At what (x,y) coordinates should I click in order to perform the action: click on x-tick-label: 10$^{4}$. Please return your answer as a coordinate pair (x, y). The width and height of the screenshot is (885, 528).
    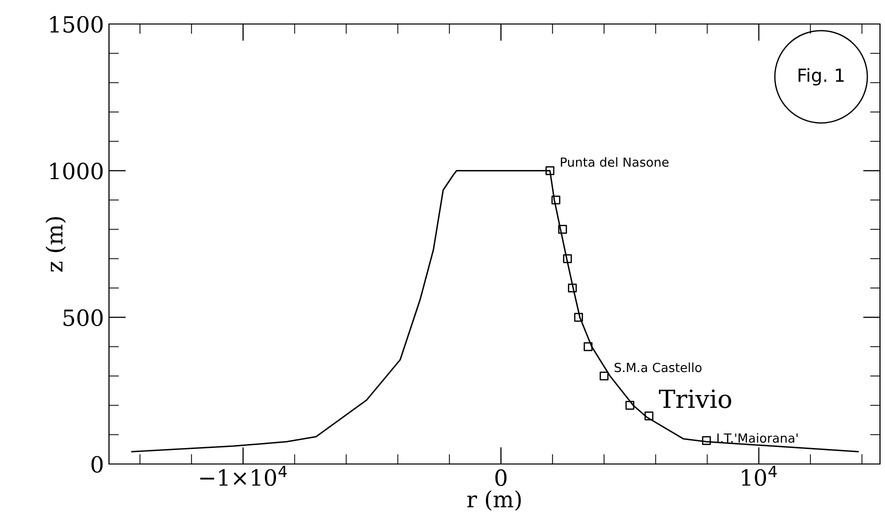
    Looking at the image, I should click on (759, 476).